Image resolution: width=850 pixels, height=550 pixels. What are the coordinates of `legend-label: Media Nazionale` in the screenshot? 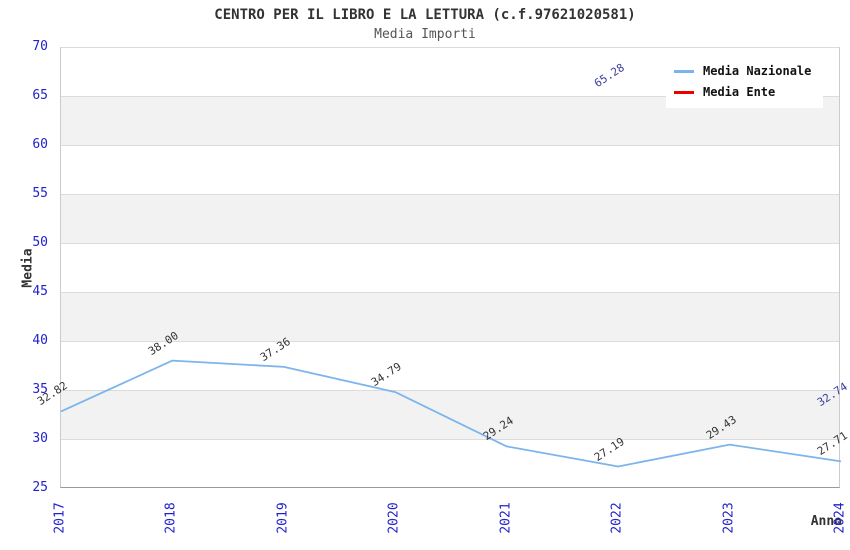 It's located at (757, 71).